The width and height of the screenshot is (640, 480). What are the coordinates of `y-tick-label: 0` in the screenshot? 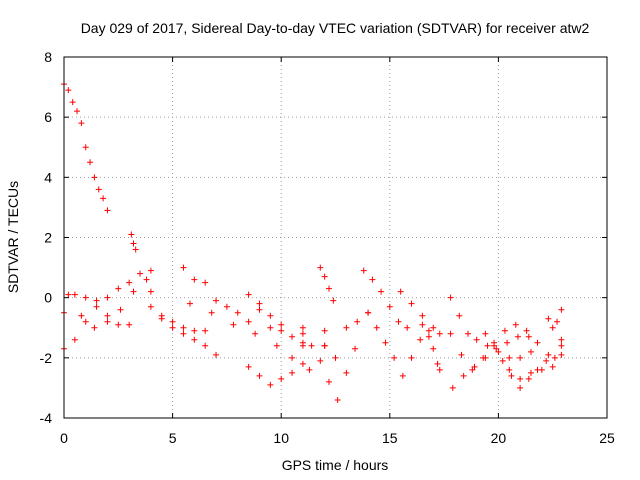 It's located at (48, 298).